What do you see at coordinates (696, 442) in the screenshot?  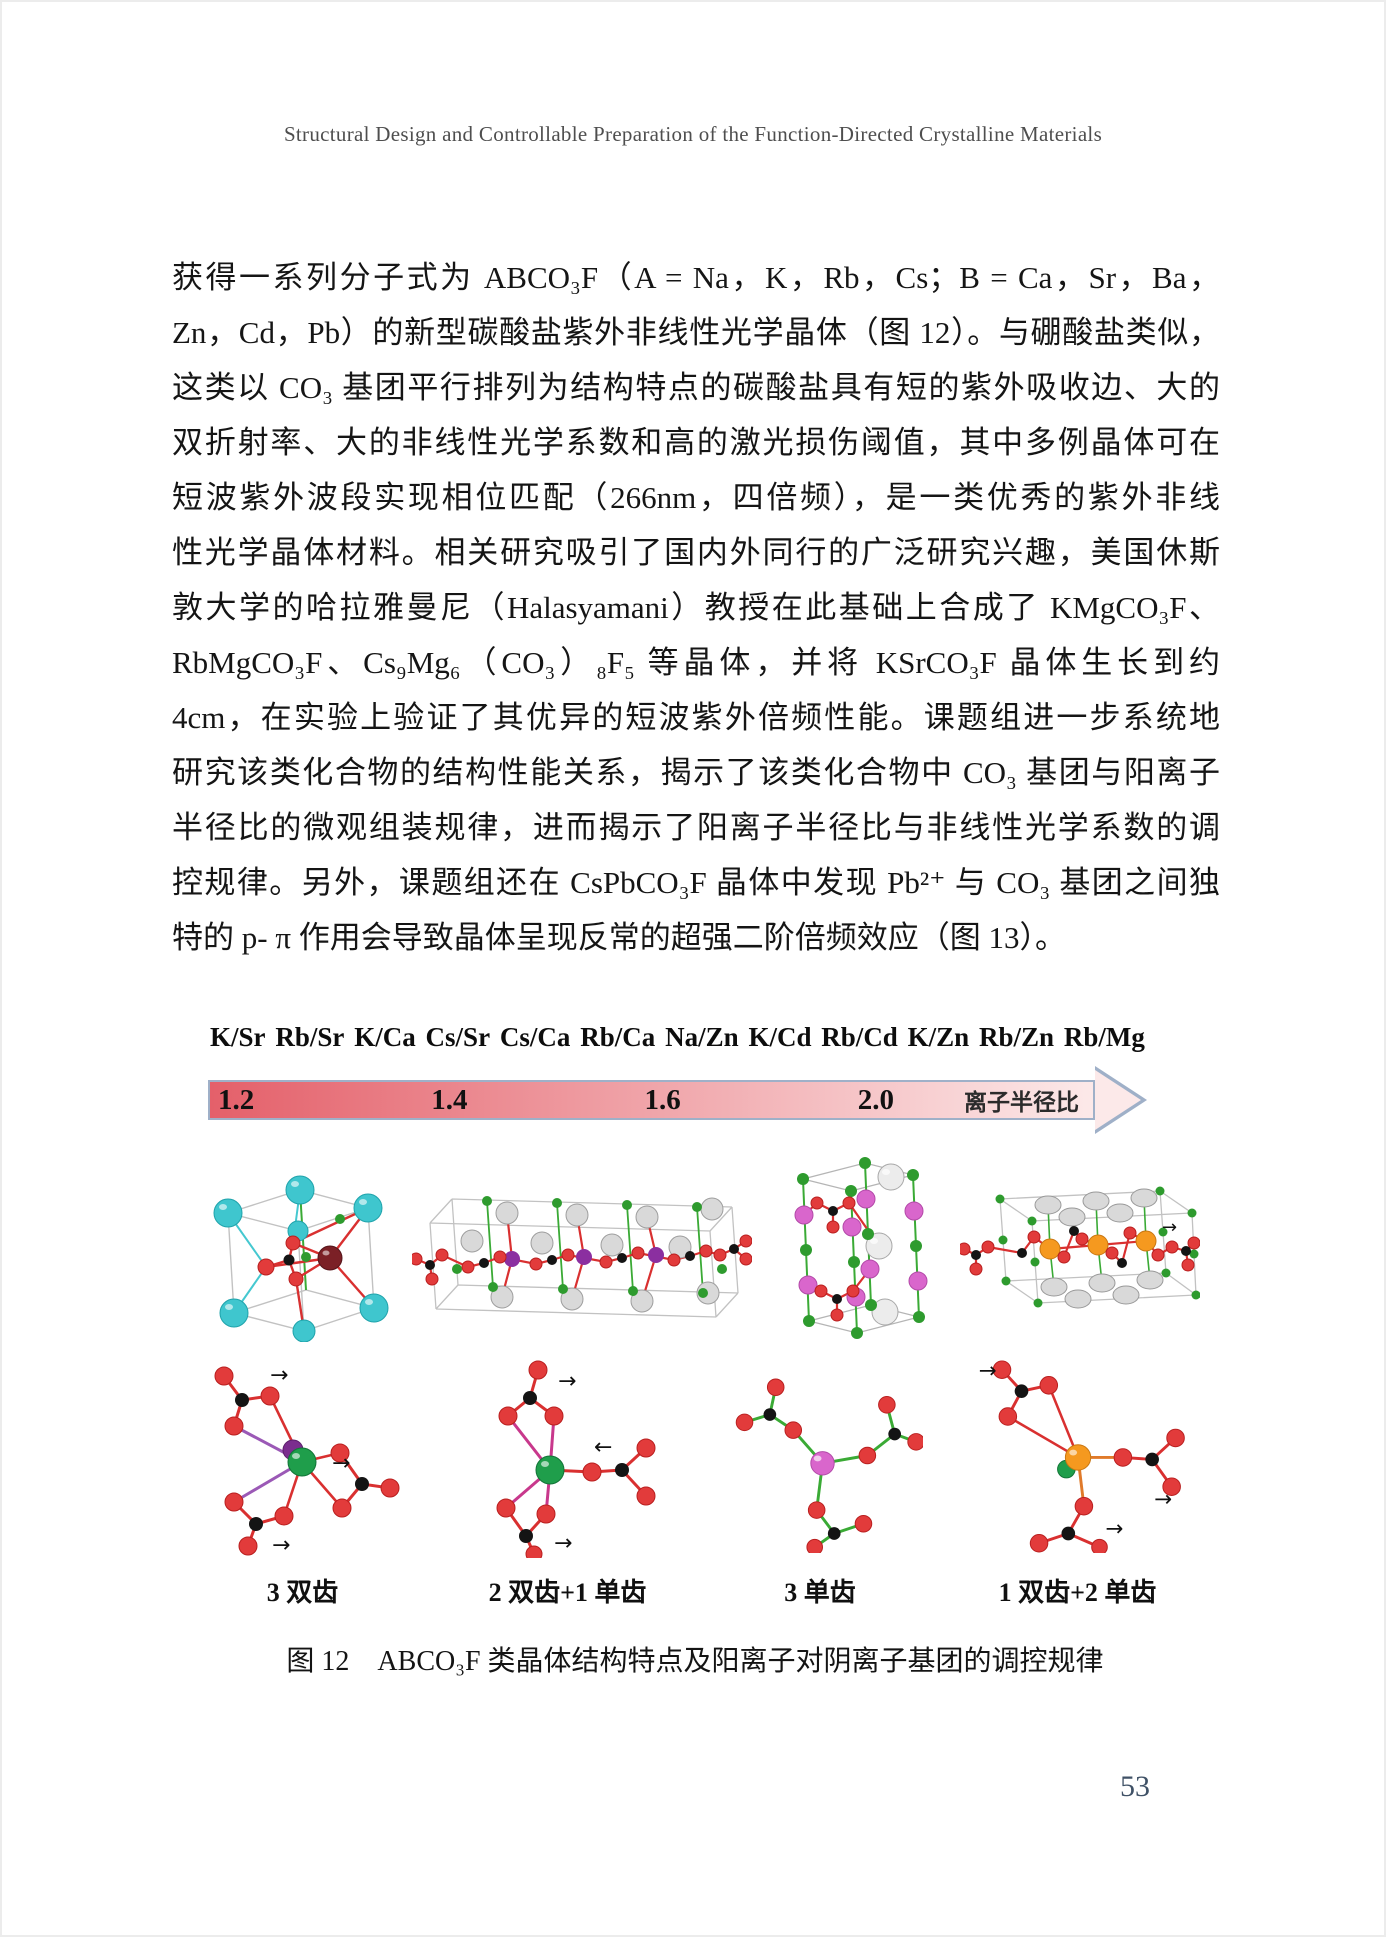 I see `paragraph-line: 双折射率、大的非线性光学系数和高的激光损伤阈值，其中多例晶体可在` at bounding box center [696, 442].